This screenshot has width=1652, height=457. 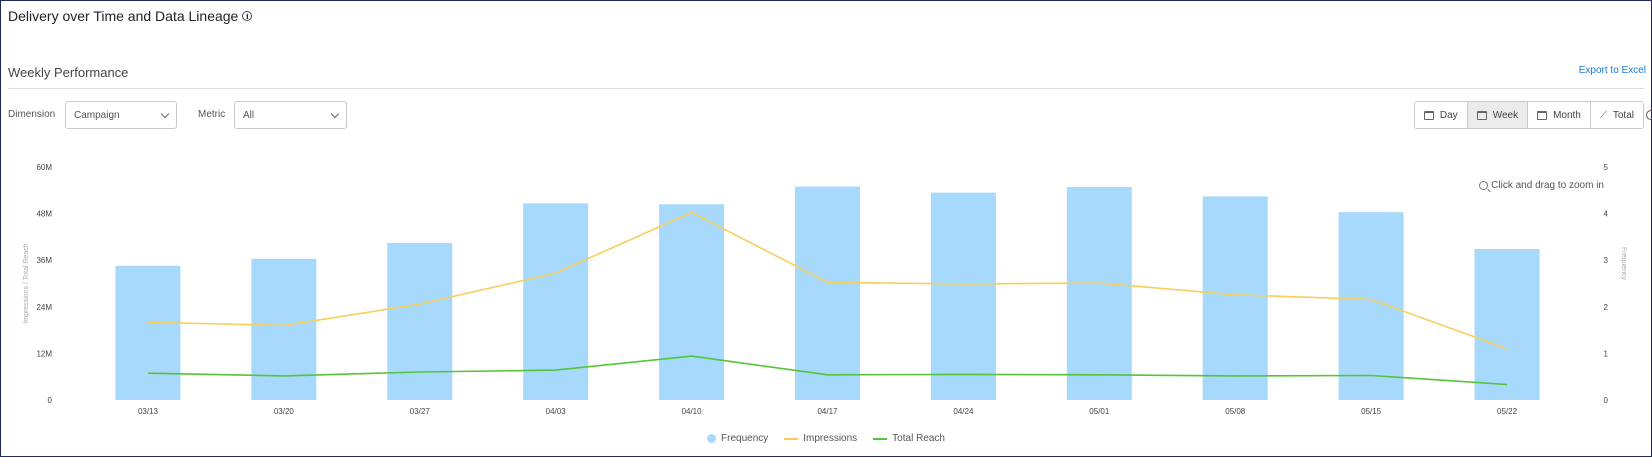 What do you see at coordinates (918, 438) in the screenshot?
I see `legend-label: Total Reach` at bounding box center [918, 438].